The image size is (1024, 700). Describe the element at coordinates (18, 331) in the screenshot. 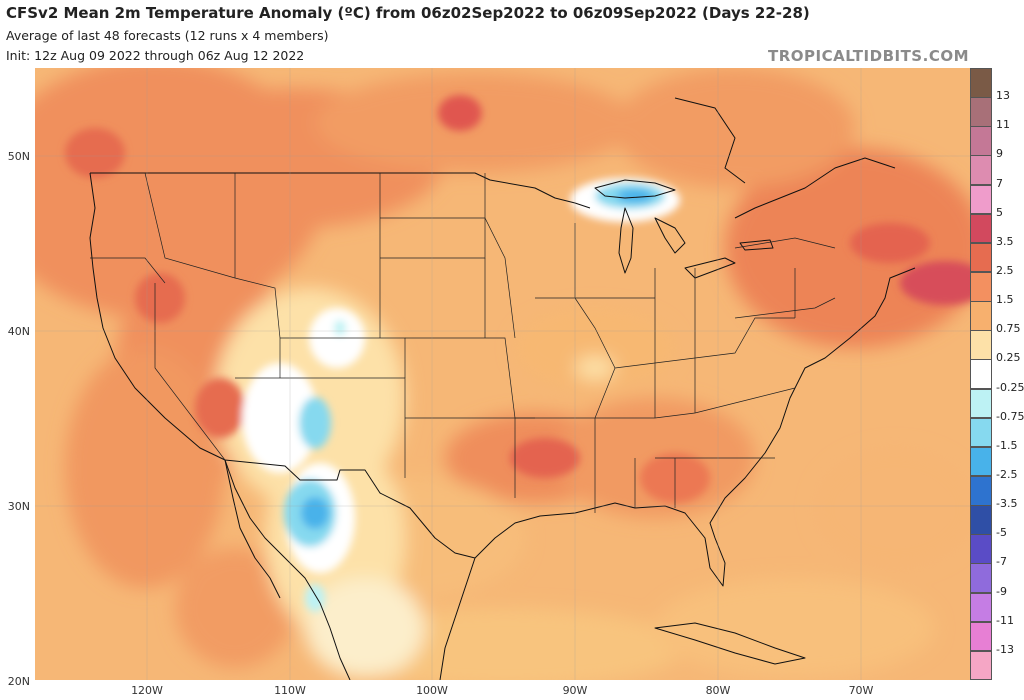

I see `lat-label-40n: 40N` at that location.